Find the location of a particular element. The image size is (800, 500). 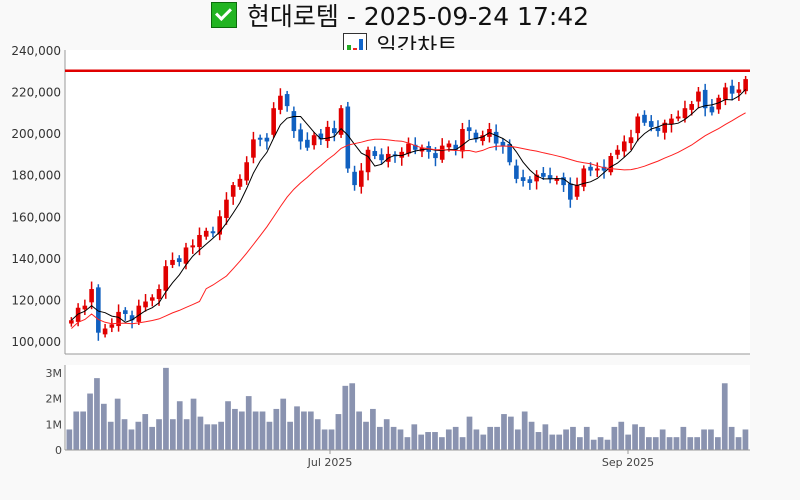

check-mark-icon is located at coordinates (223, 15).